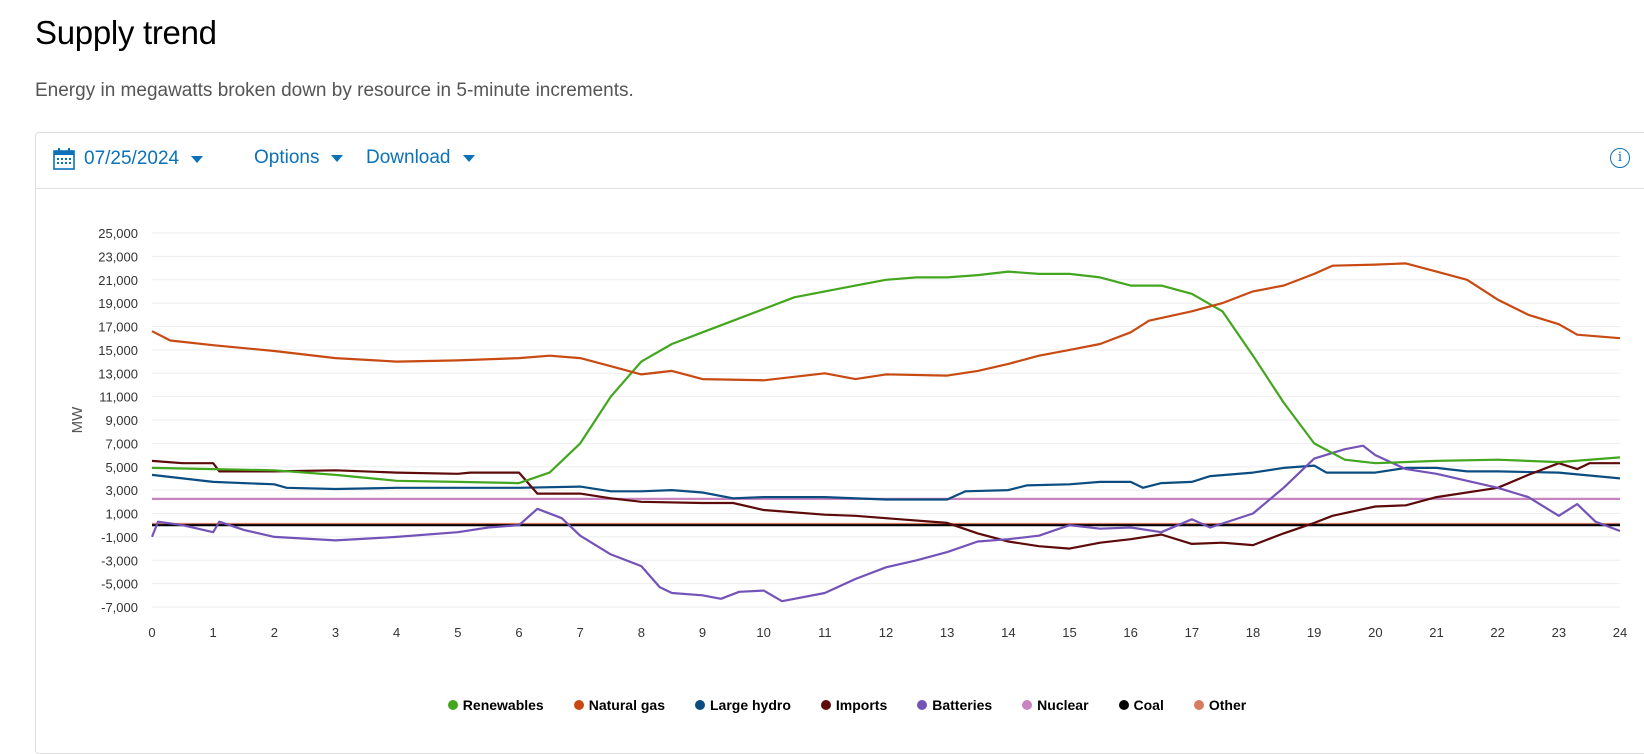 The height and width of the screenshot is (754, 1644). I want to click on x-tick-label: 10, so click(763, 632).